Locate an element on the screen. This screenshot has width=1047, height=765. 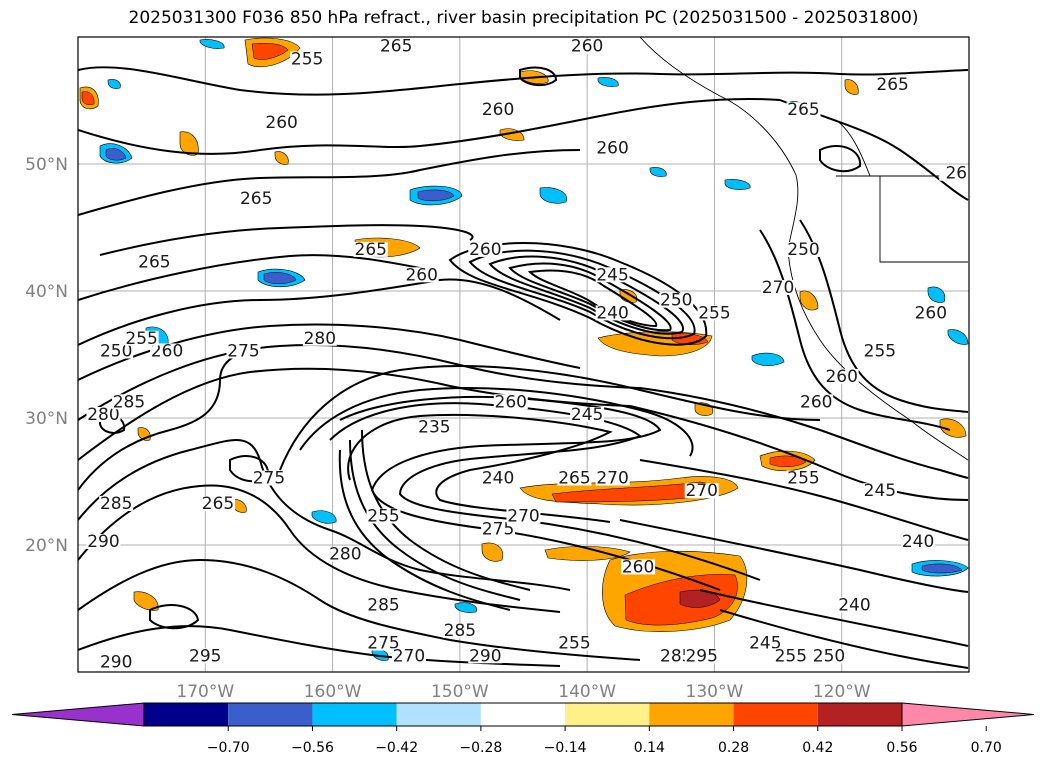
colorbar-tick-label: −0.42 is located at coordinates (396, 748).